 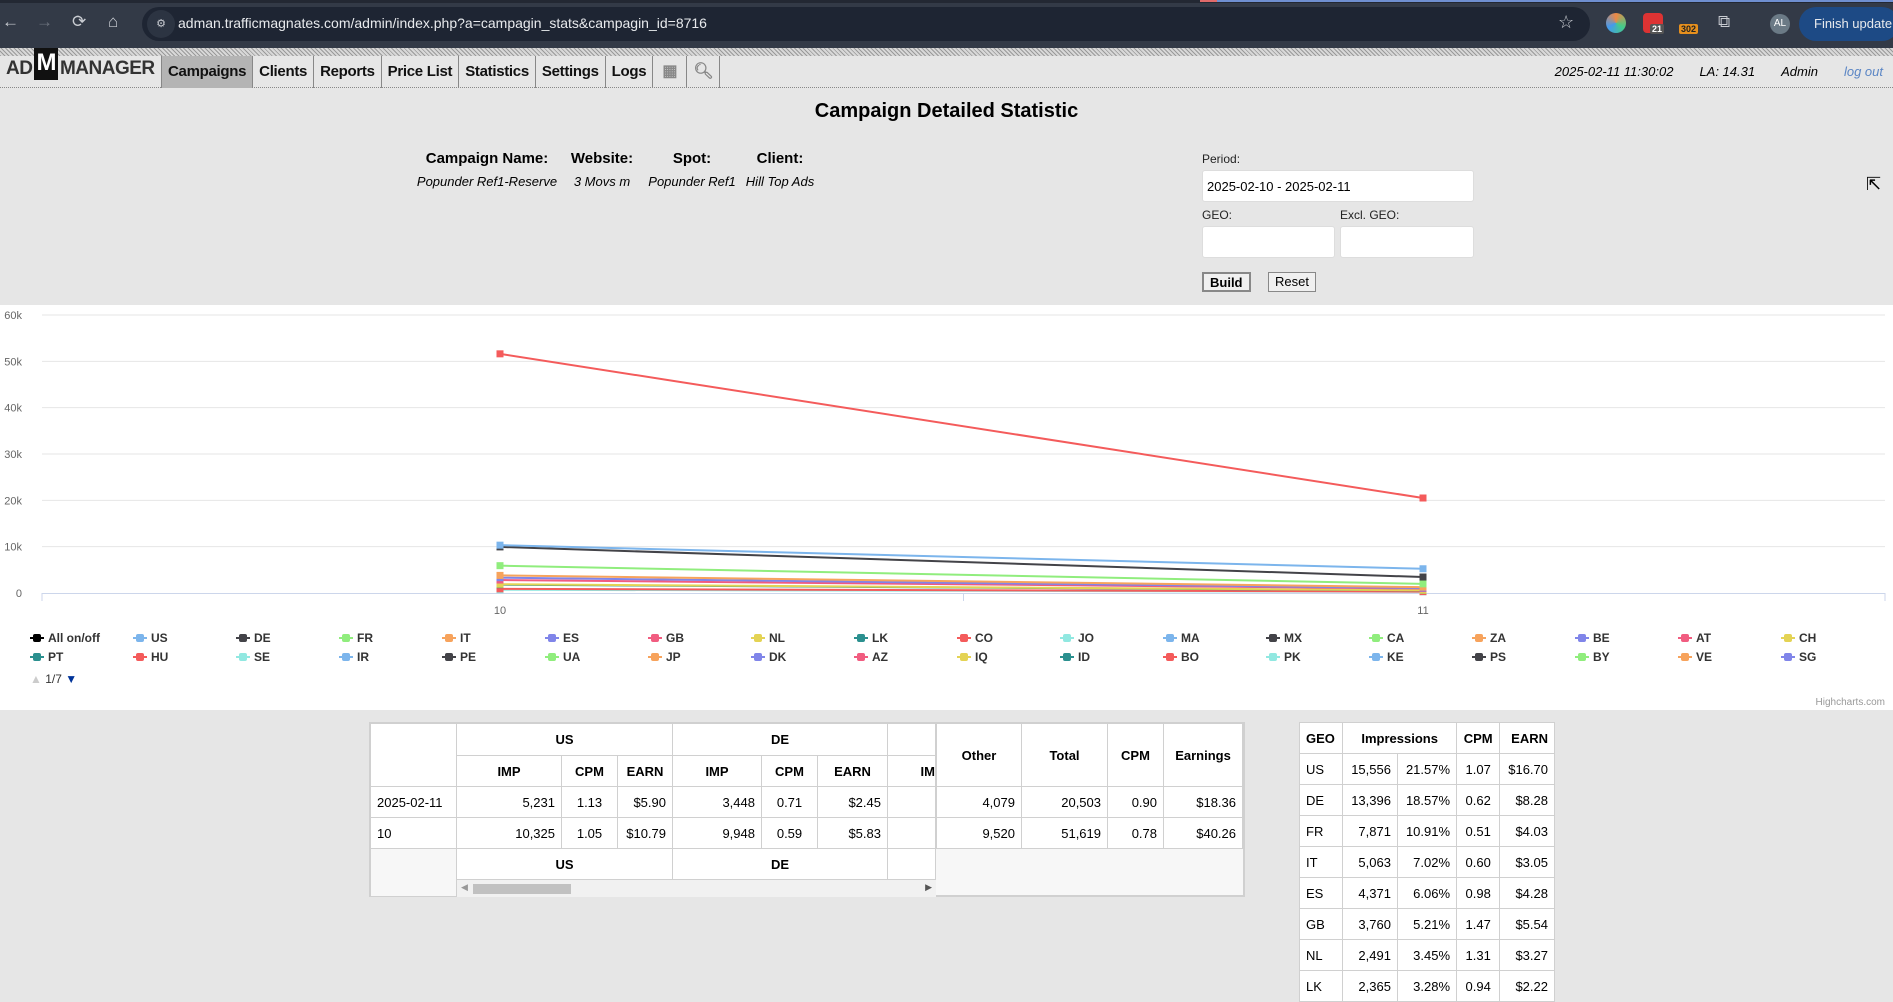 I want to click on legend-item: JO, so click(x=1077, y=638).